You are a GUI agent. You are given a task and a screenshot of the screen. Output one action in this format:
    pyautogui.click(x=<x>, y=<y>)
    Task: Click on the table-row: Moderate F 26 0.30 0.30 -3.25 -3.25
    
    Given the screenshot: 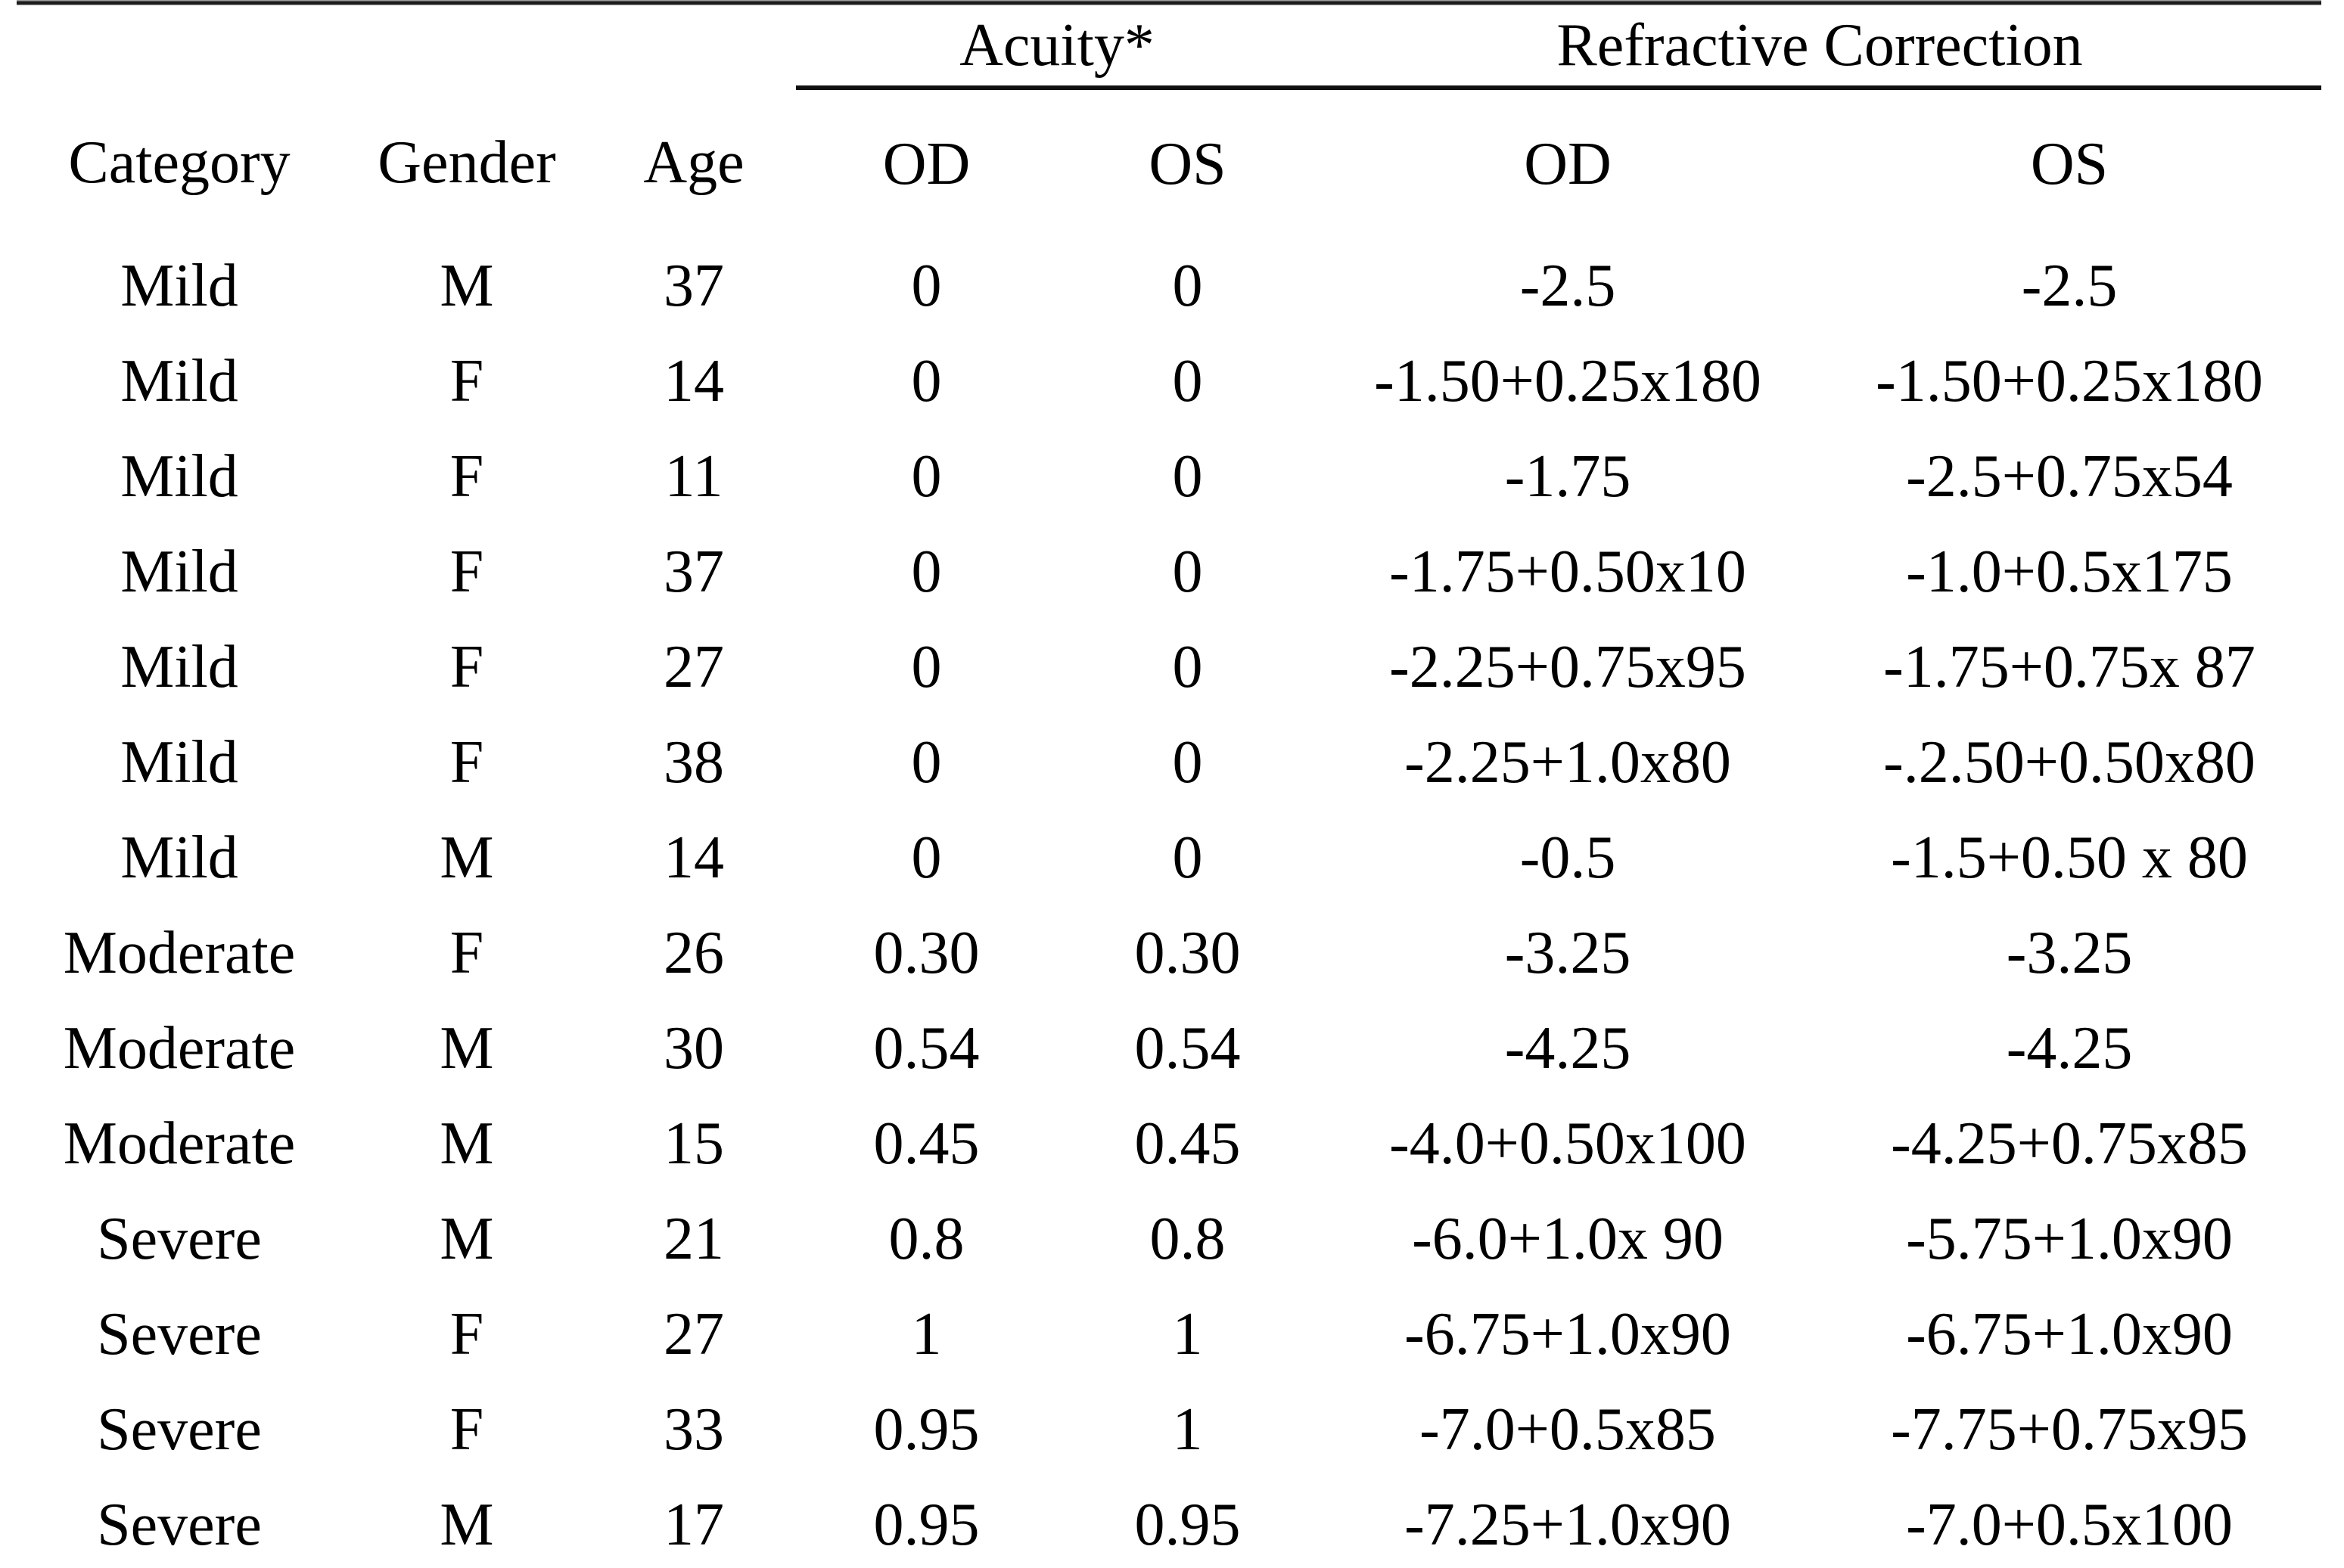 What is the action you would take?
    pyautogui.click(x=1169, y=953)
    